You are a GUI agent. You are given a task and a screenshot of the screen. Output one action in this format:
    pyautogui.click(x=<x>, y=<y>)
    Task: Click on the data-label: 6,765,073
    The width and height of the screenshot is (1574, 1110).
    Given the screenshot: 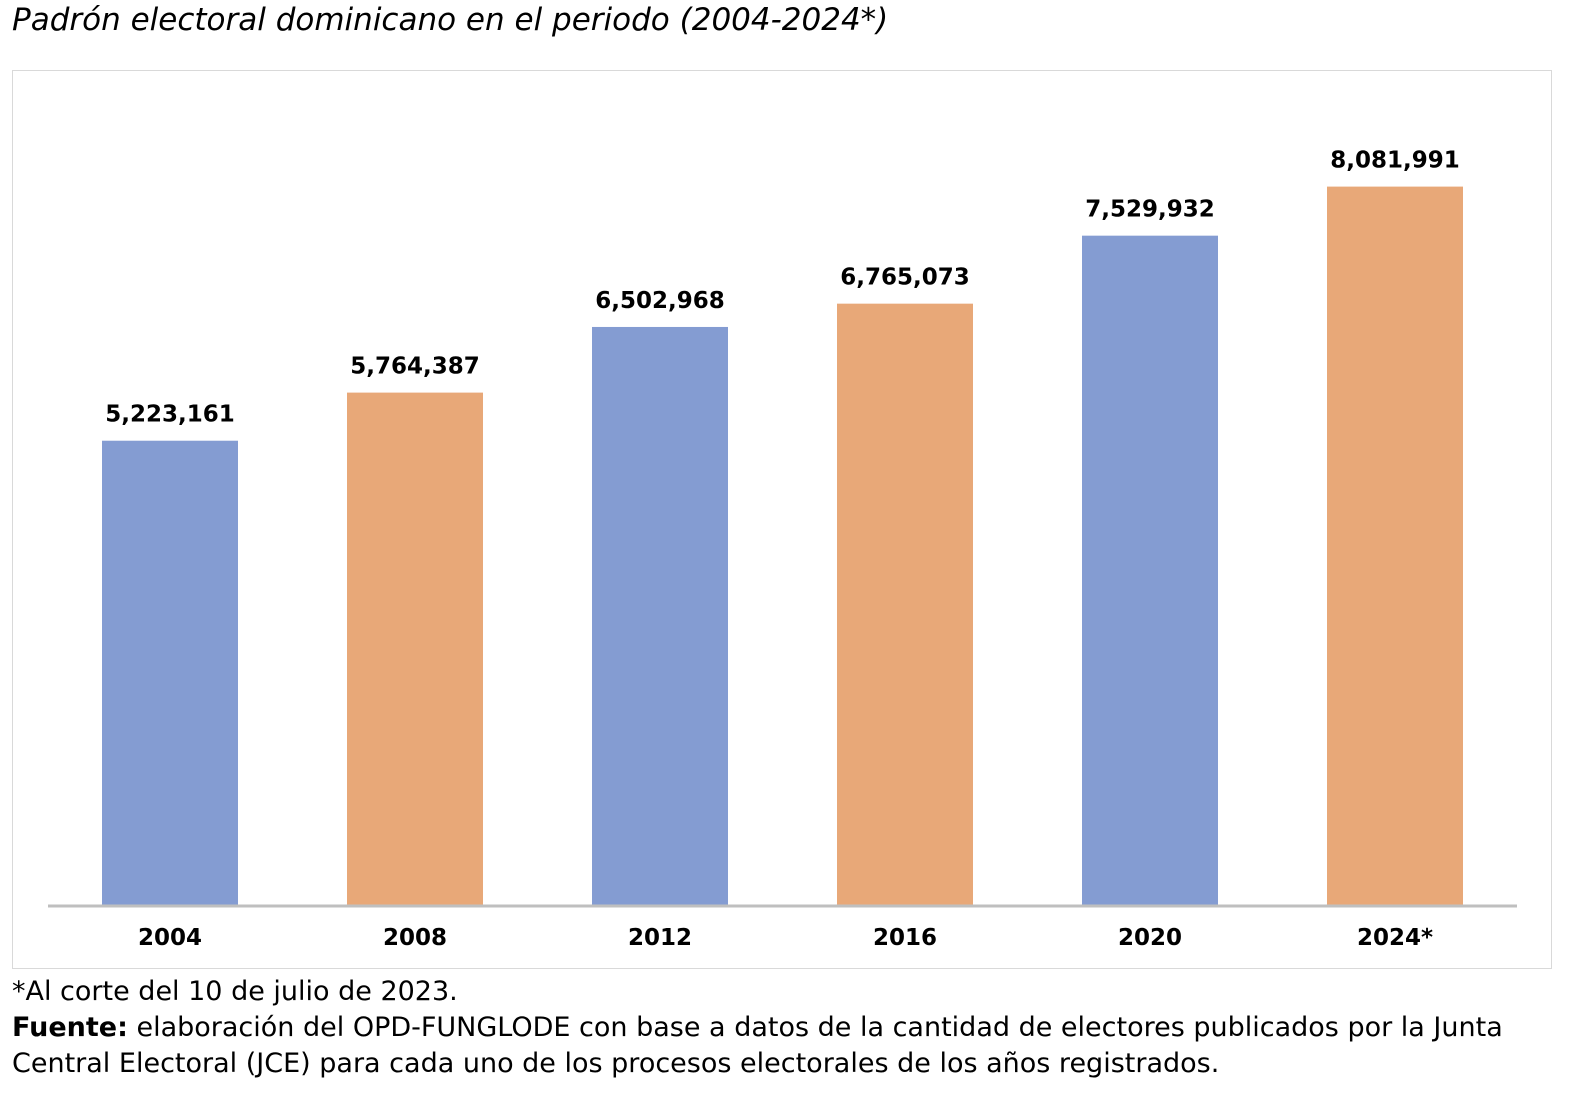 What is the action you would take?
    pyautogui.click(x=905, y=278)
    